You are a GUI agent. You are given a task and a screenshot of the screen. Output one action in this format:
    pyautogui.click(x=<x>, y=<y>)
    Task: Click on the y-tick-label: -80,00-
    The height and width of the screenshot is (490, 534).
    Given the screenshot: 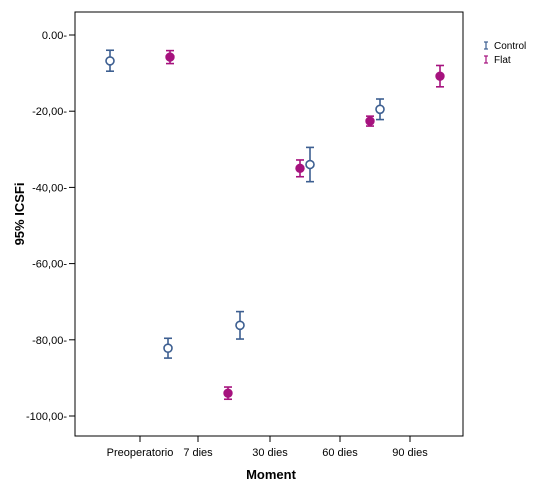 What is the action you would take?
    pyautogui.click(x=49, y=341)
    